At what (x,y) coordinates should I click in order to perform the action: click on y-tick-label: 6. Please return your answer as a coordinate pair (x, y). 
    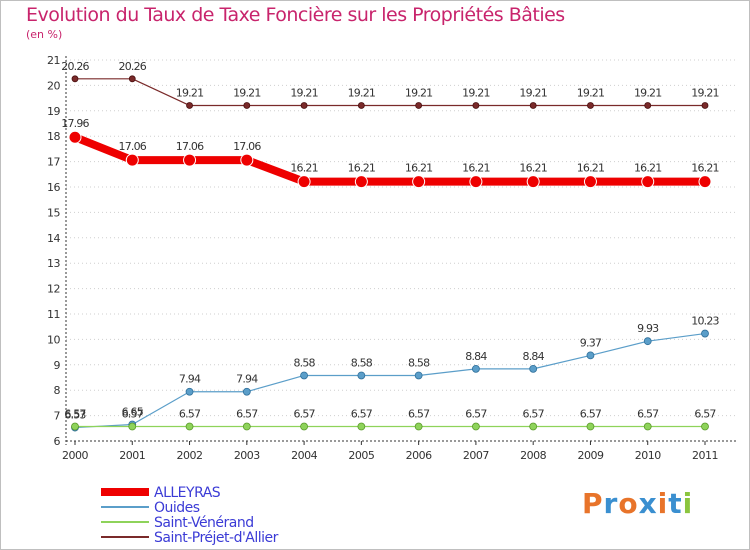
    Looking at the image, I should click on (57, 441).